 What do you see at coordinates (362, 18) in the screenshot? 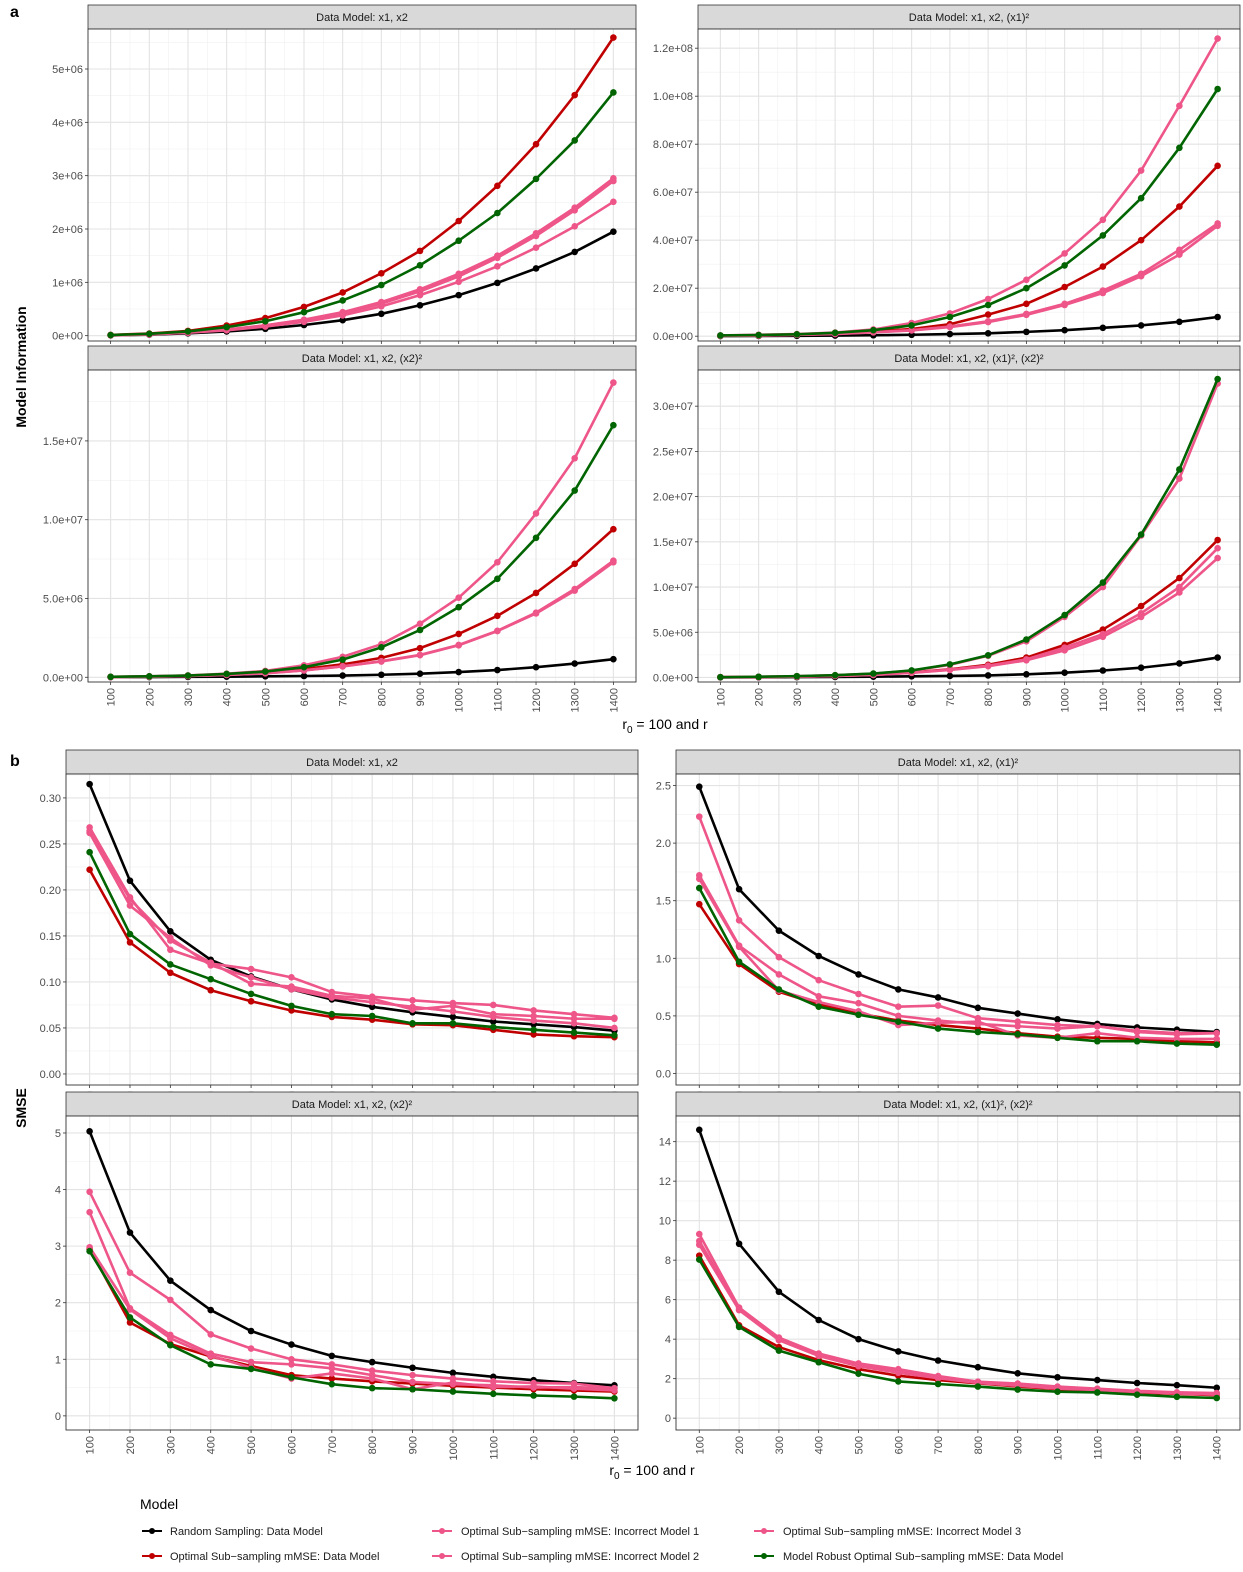
I see `panel-title: Data Model: x1, x2` at bounding box center [362, 18].